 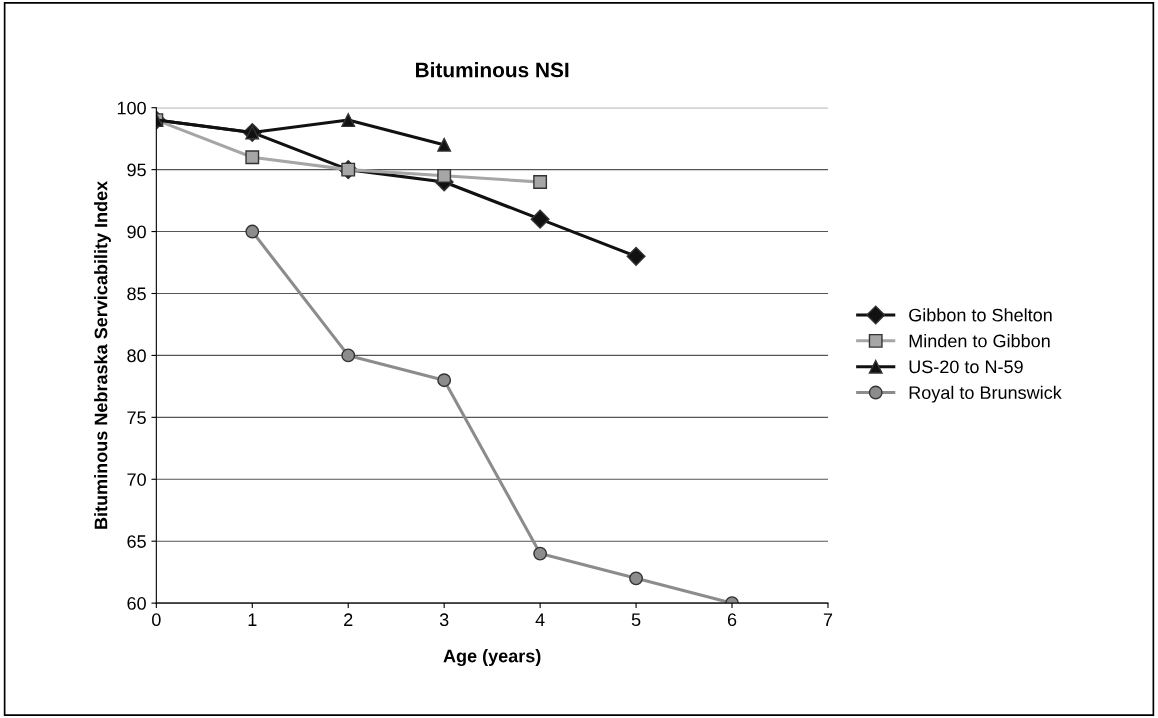 What do you see at coordinates (136, 232) in the screenshot?
I see `y-tick-label: 90` at bounding box center [136, 232].